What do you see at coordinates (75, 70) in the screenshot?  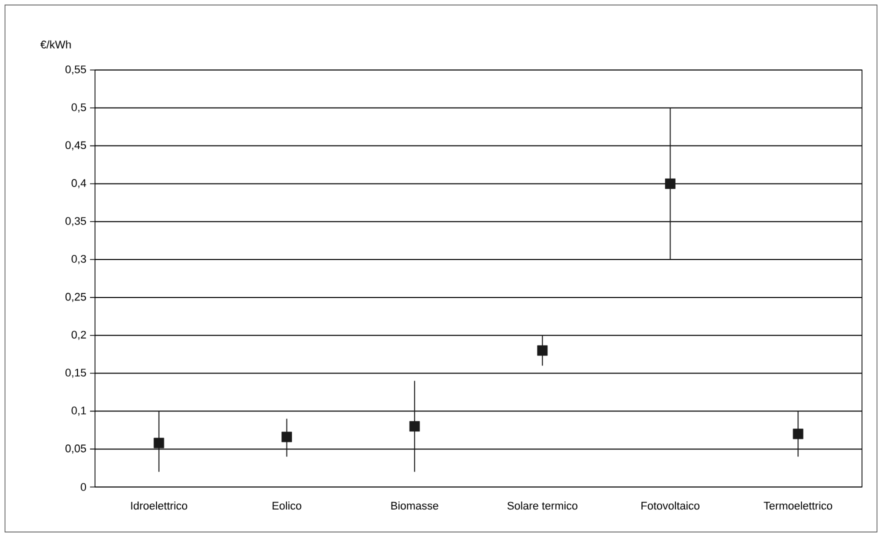 I see `y-tick-label: 0,55` at bounding box center [75, 70].